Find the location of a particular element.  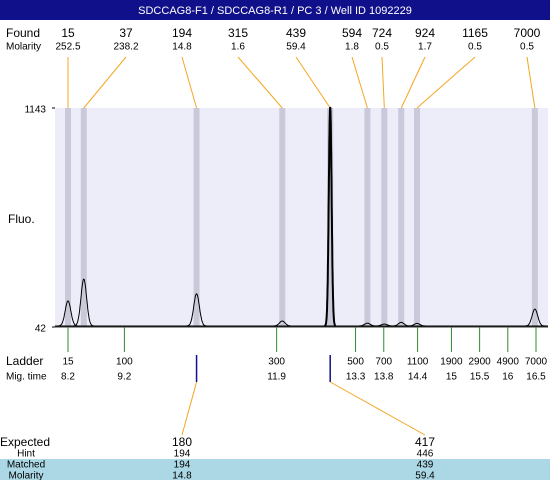

matched-label: Matched is located at coordinates (26, 465).